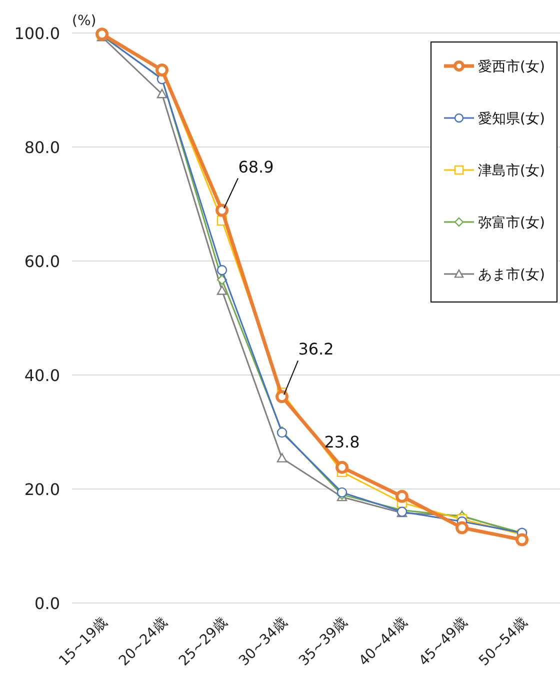 Image resolution: width=560 pixels, height=679 pixels. What do you see at coordinates (511, 67) in the screenshot?
I see `legend-label: 愛西市(女)` at bounding box center [511, 67].